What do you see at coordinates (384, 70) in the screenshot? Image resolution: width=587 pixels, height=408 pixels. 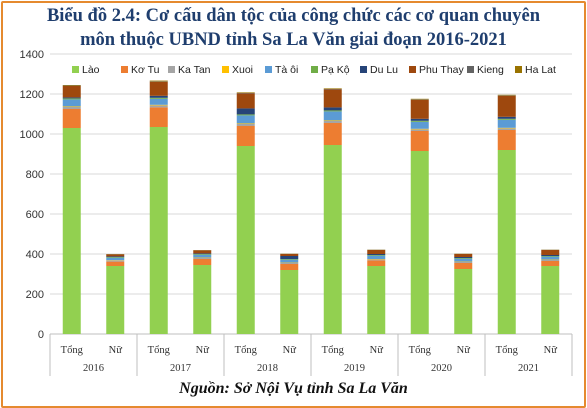 I see `legend-label: Du Lu` at bounding box center [384, 70].